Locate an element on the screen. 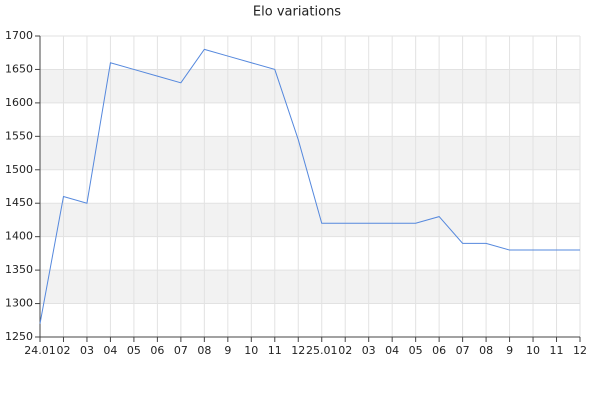 This screenshot has width=600, height=400. y-tick-label: 1700 is located at coordinates (19, 35).